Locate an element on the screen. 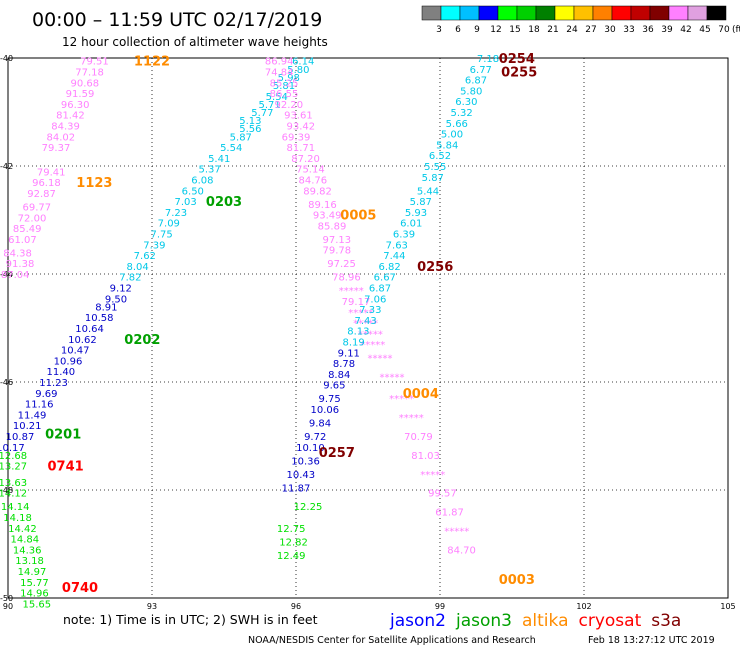  wave-height-value: 14.97 is located at coordinates (32, 572).